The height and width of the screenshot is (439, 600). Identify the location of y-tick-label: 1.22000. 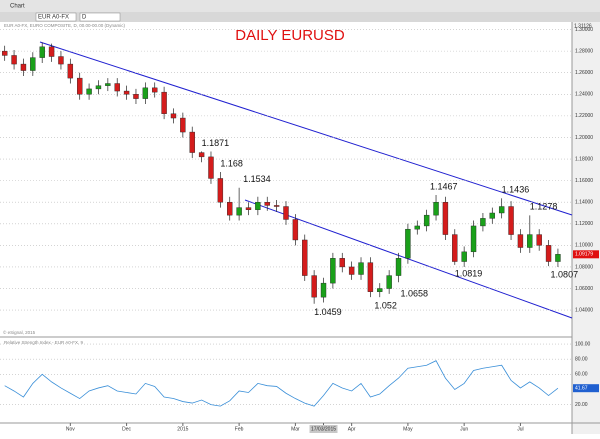
(584, 116).